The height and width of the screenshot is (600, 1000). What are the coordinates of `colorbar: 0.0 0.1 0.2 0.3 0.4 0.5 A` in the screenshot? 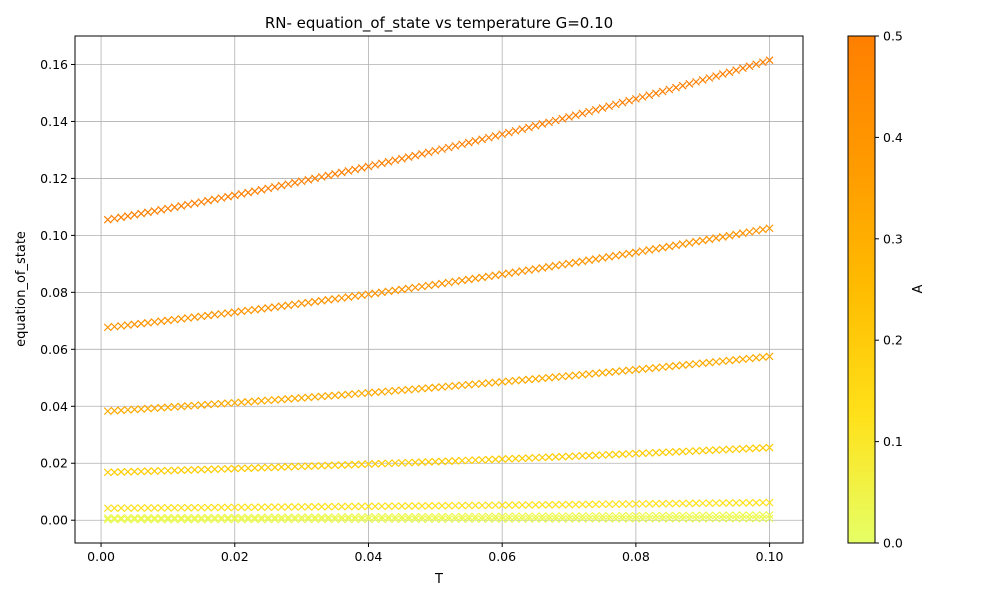 It's located at (886, 290).